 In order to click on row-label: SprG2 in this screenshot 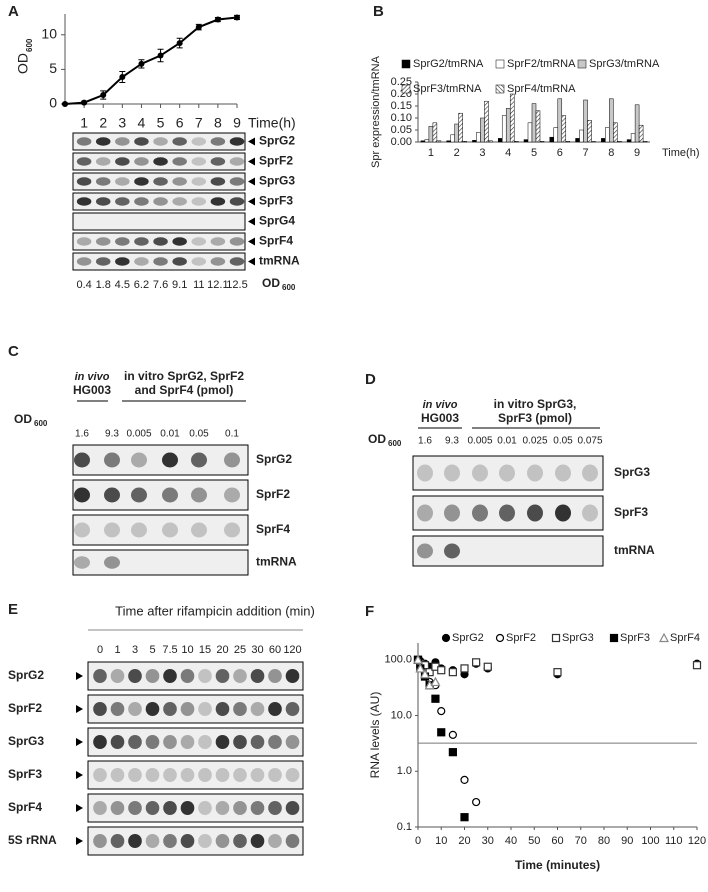, I will do `click(26, 675)`.